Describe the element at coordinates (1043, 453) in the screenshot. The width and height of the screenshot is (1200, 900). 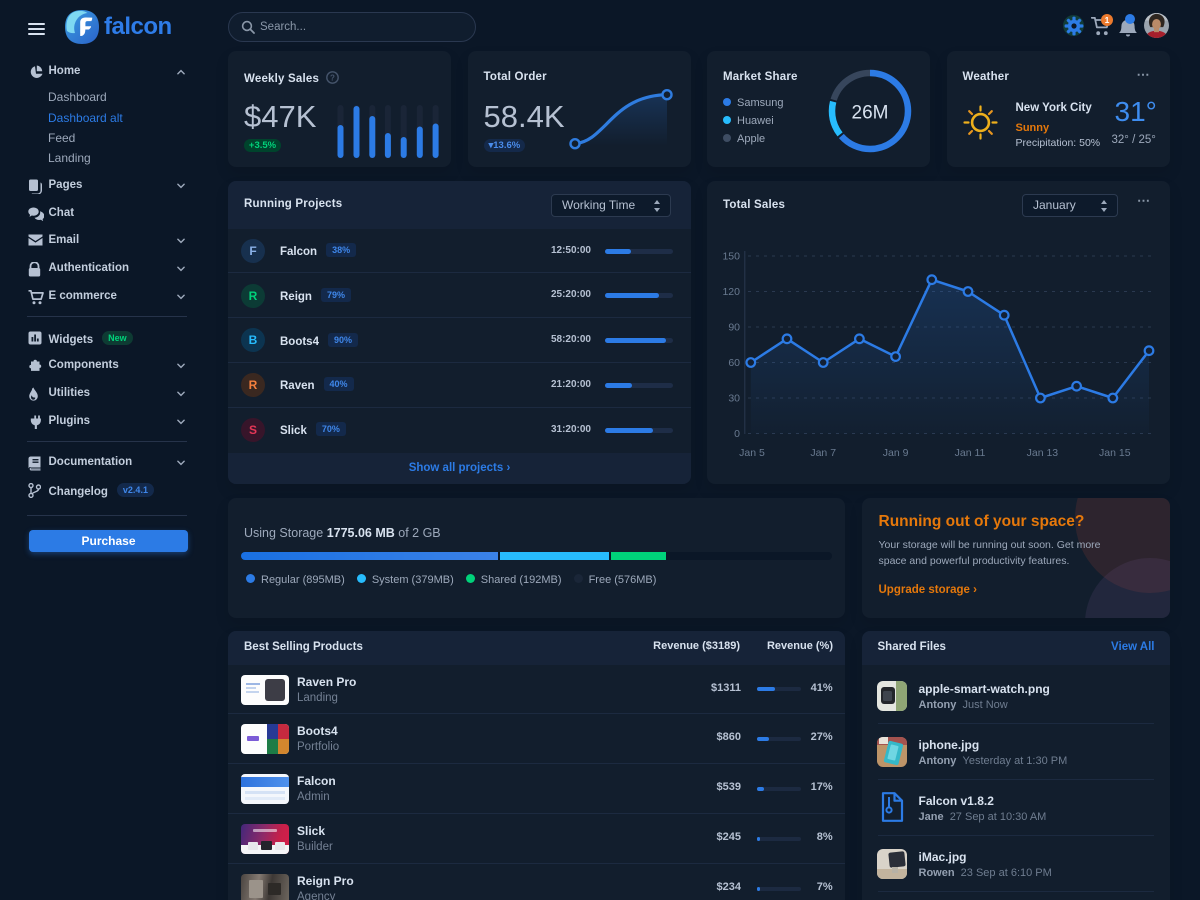
I see `svg-text: Jan 13` at that location.